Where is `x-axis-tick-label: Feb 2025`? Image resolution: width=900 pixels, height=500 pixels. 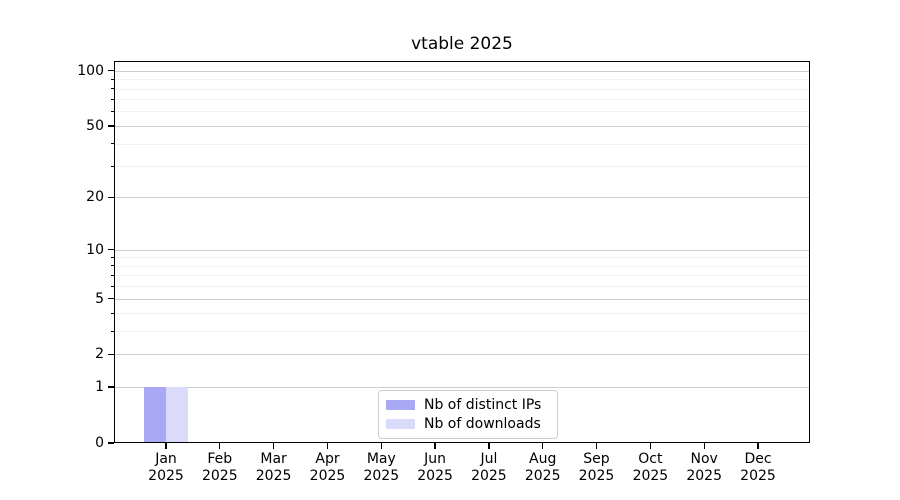
x-axis-tick-label: Feb 2025 is located at coordinates (220, 467).